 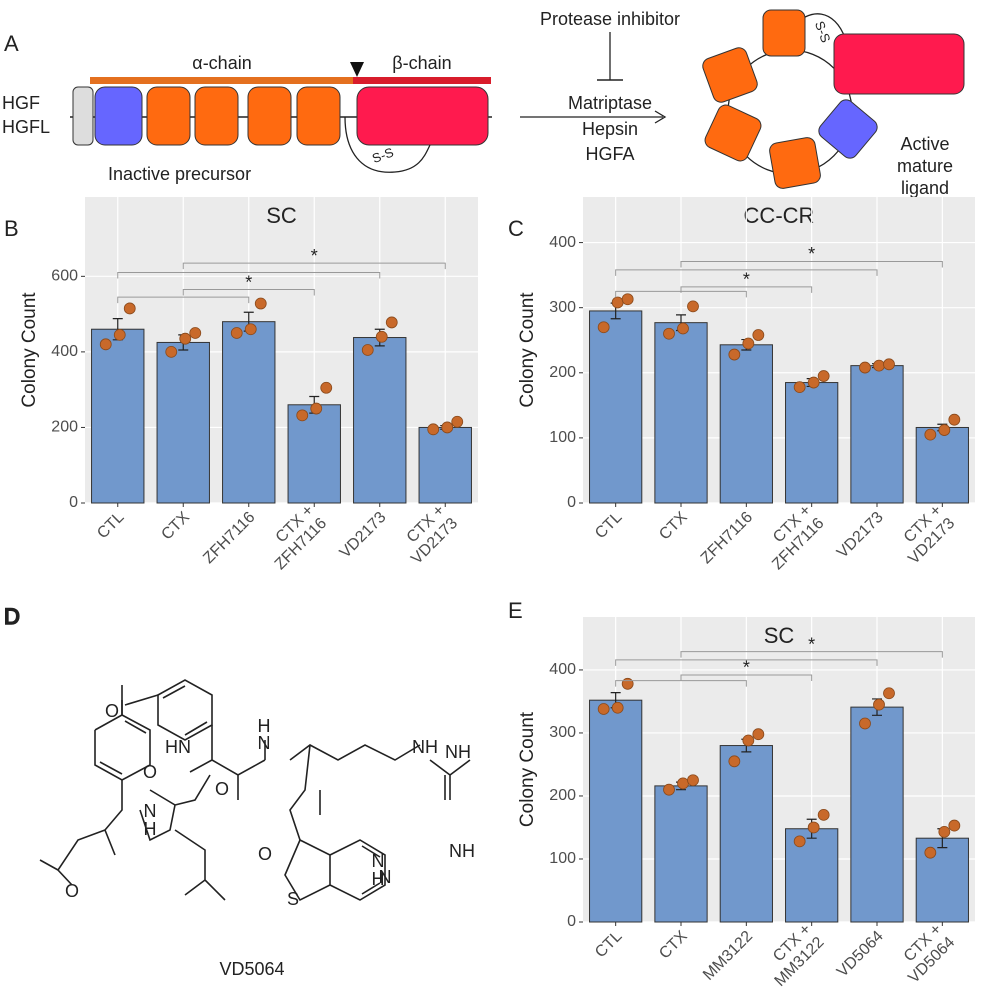 I want to click on protease-label: HGFA, so click(x=609, y=154).